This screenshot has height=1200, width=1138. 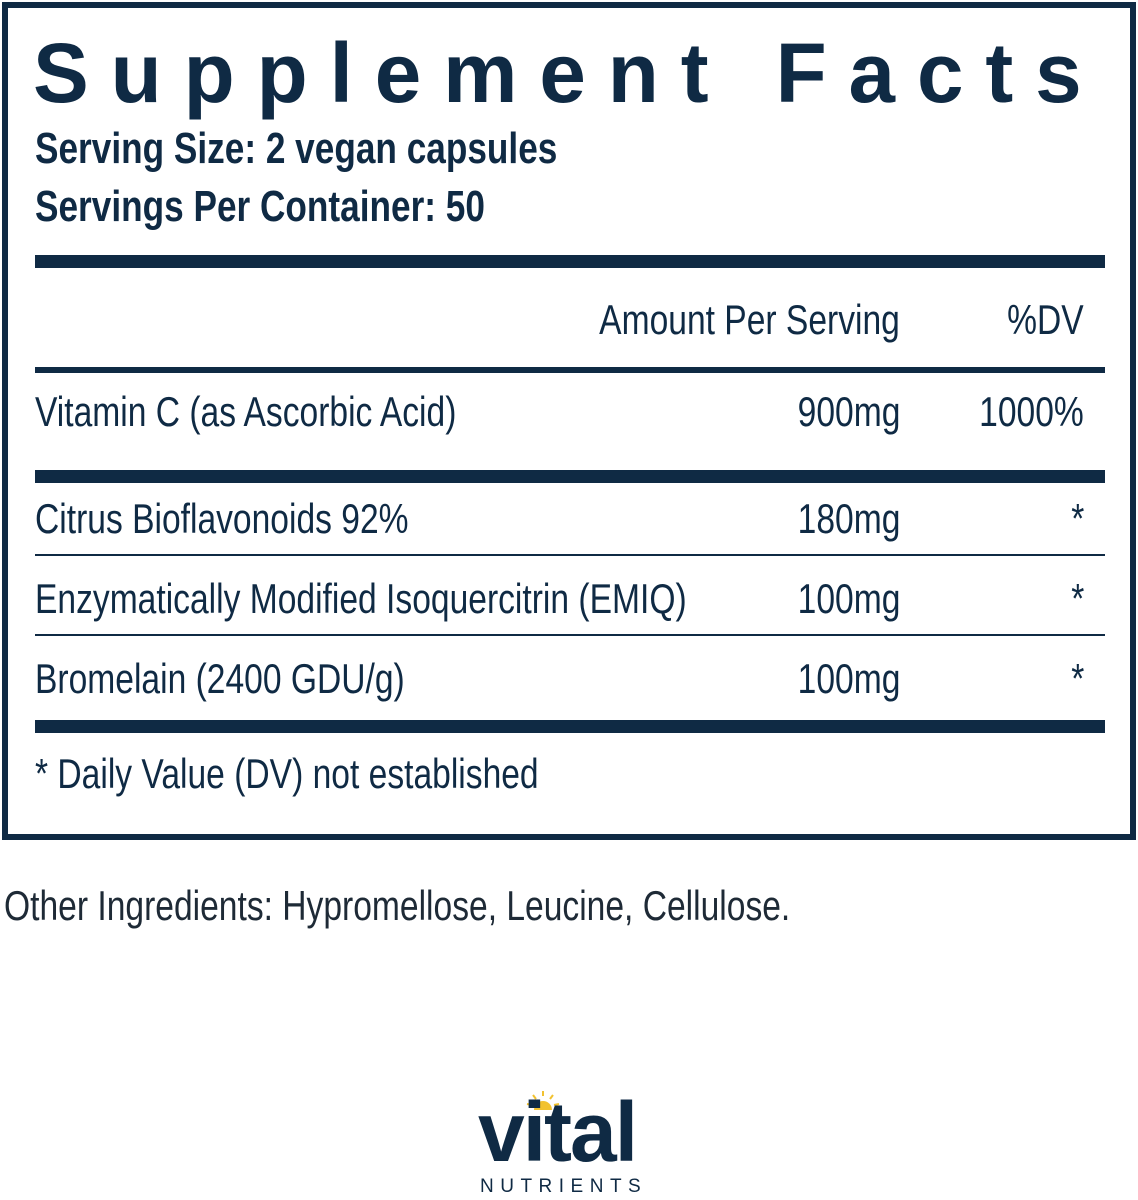 What do you see at coordinates (260, 206) in the screenshot?
I see `servings-per-container: Servings Per Container: 50` at bounding box center [260, 206].